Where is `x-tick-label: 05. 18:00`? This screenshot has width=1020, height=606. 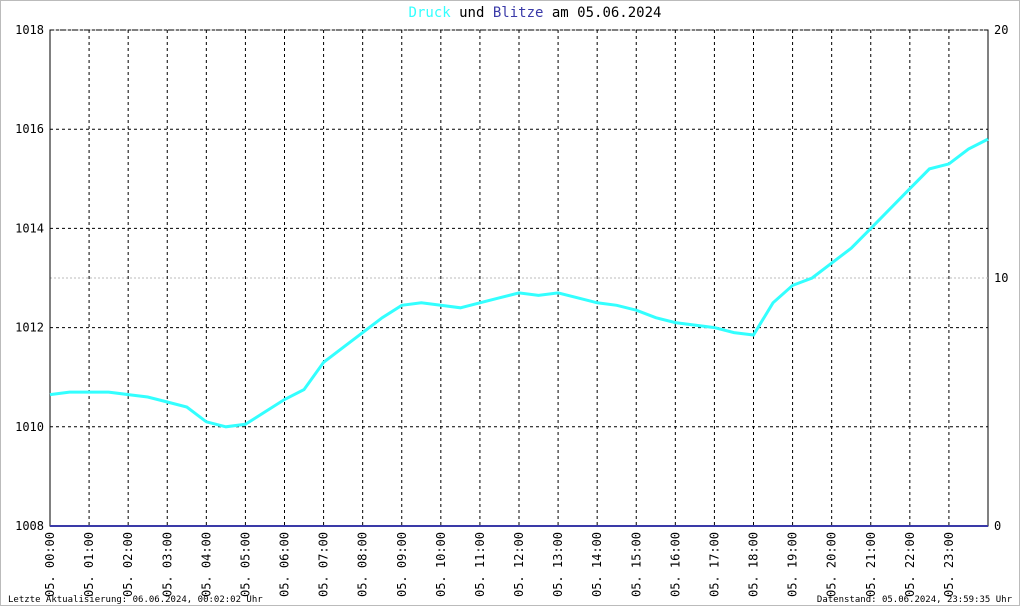 x-tick-label: 05. 18:00 is located at coordinates (754, 564).